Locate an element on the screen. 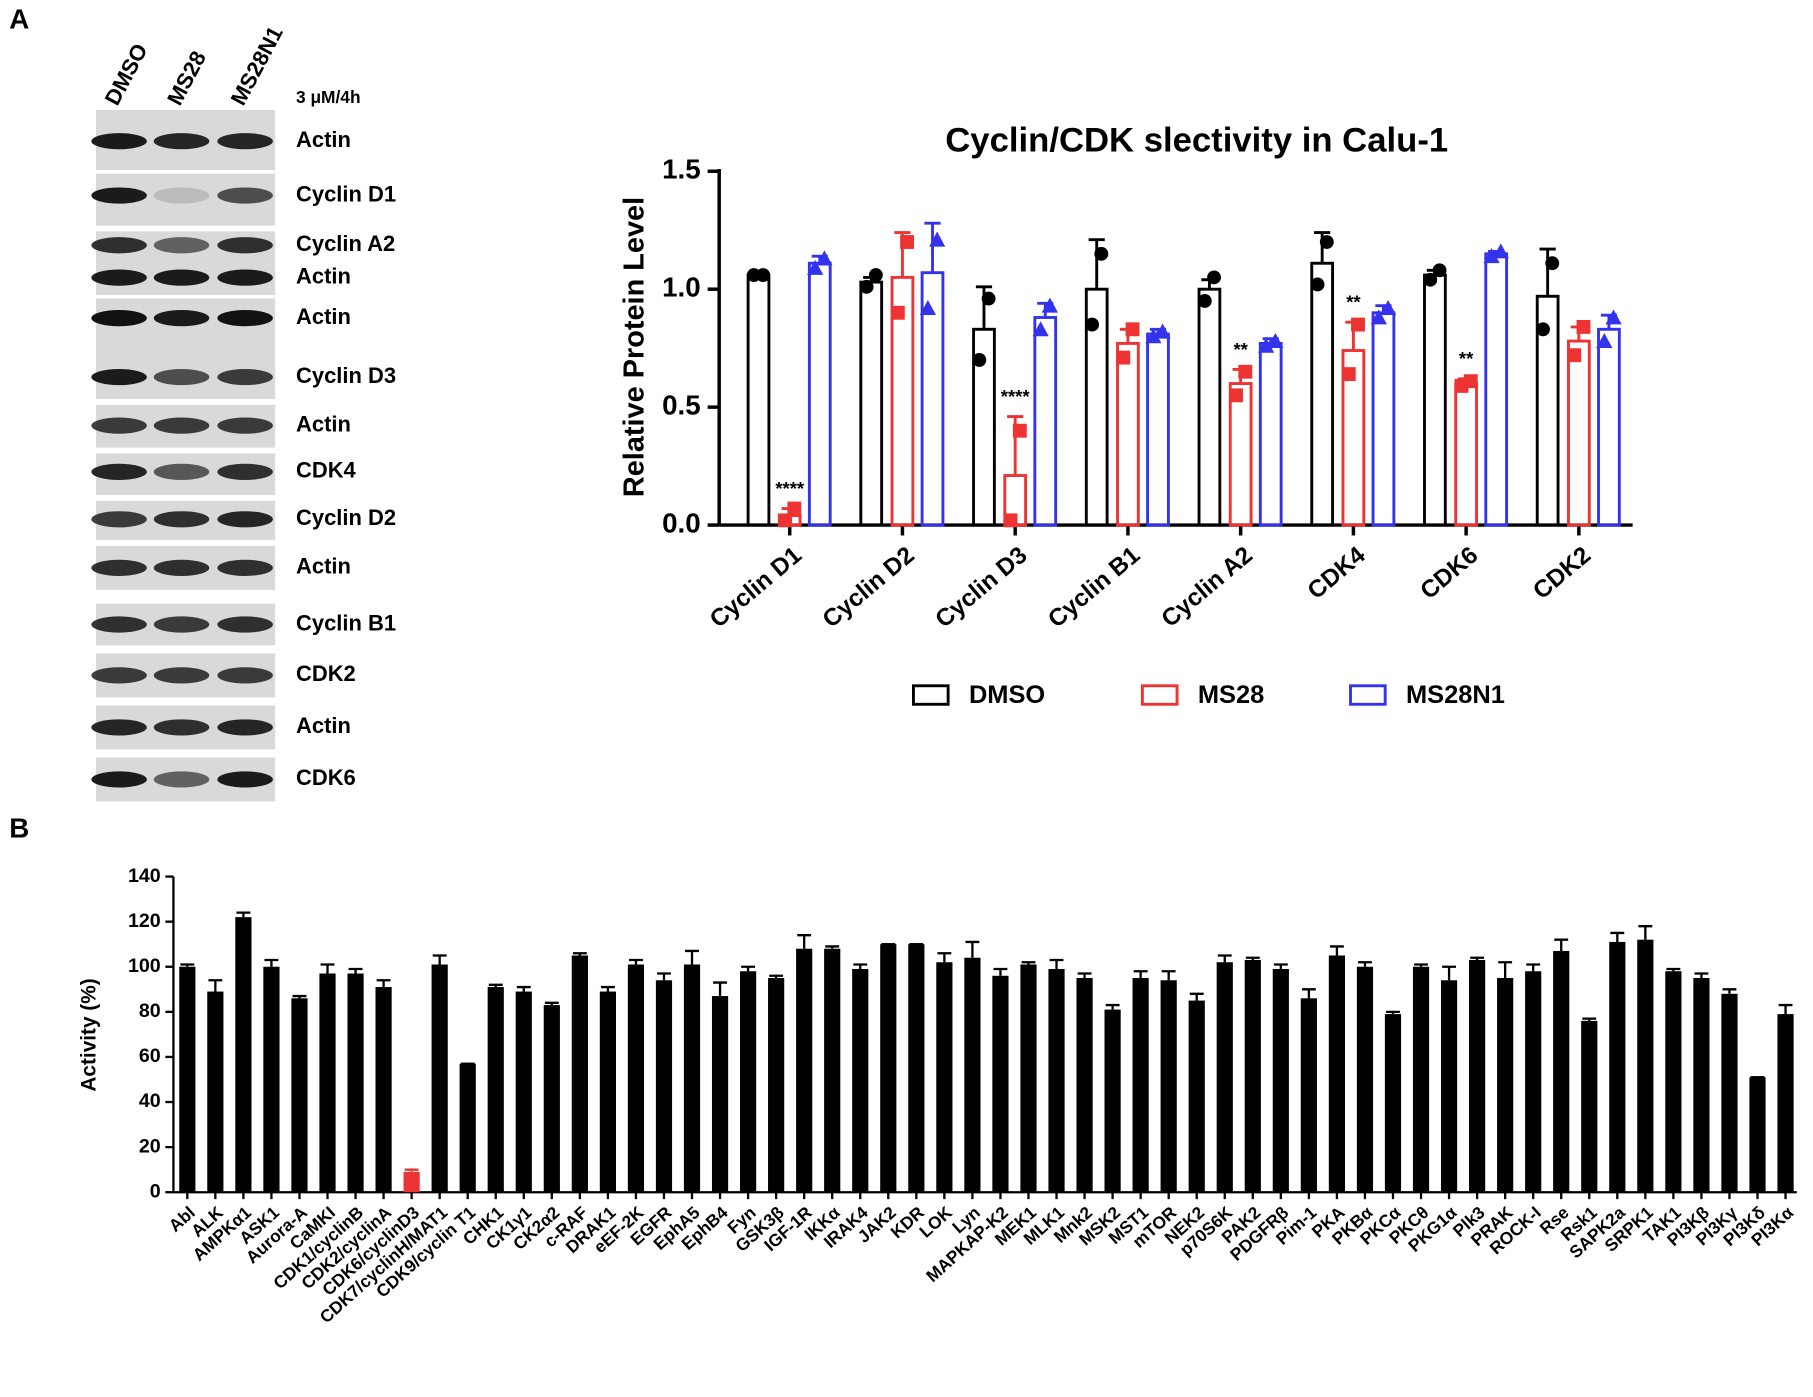 The image size is (1813, 1397). band-label: Cyclin A2 is located at coordinates (345, 243).